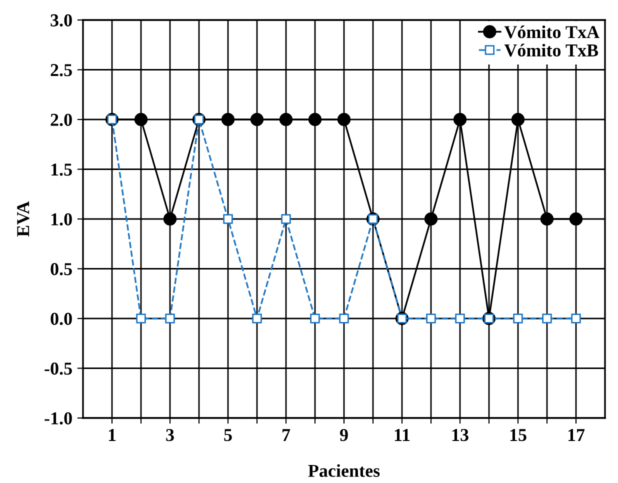  What do you see at coordinates (286, 435) in the screenshot?
I see `x-tick-label: 7` at bounding box center [286, 435].